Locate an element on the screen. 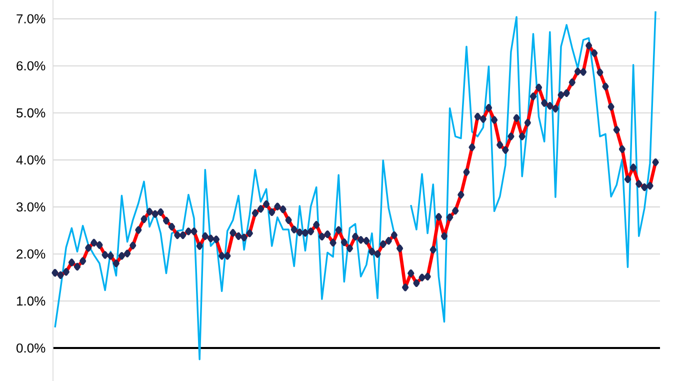  y-tick-label: 1.0% is located at coordinates (31, 301).